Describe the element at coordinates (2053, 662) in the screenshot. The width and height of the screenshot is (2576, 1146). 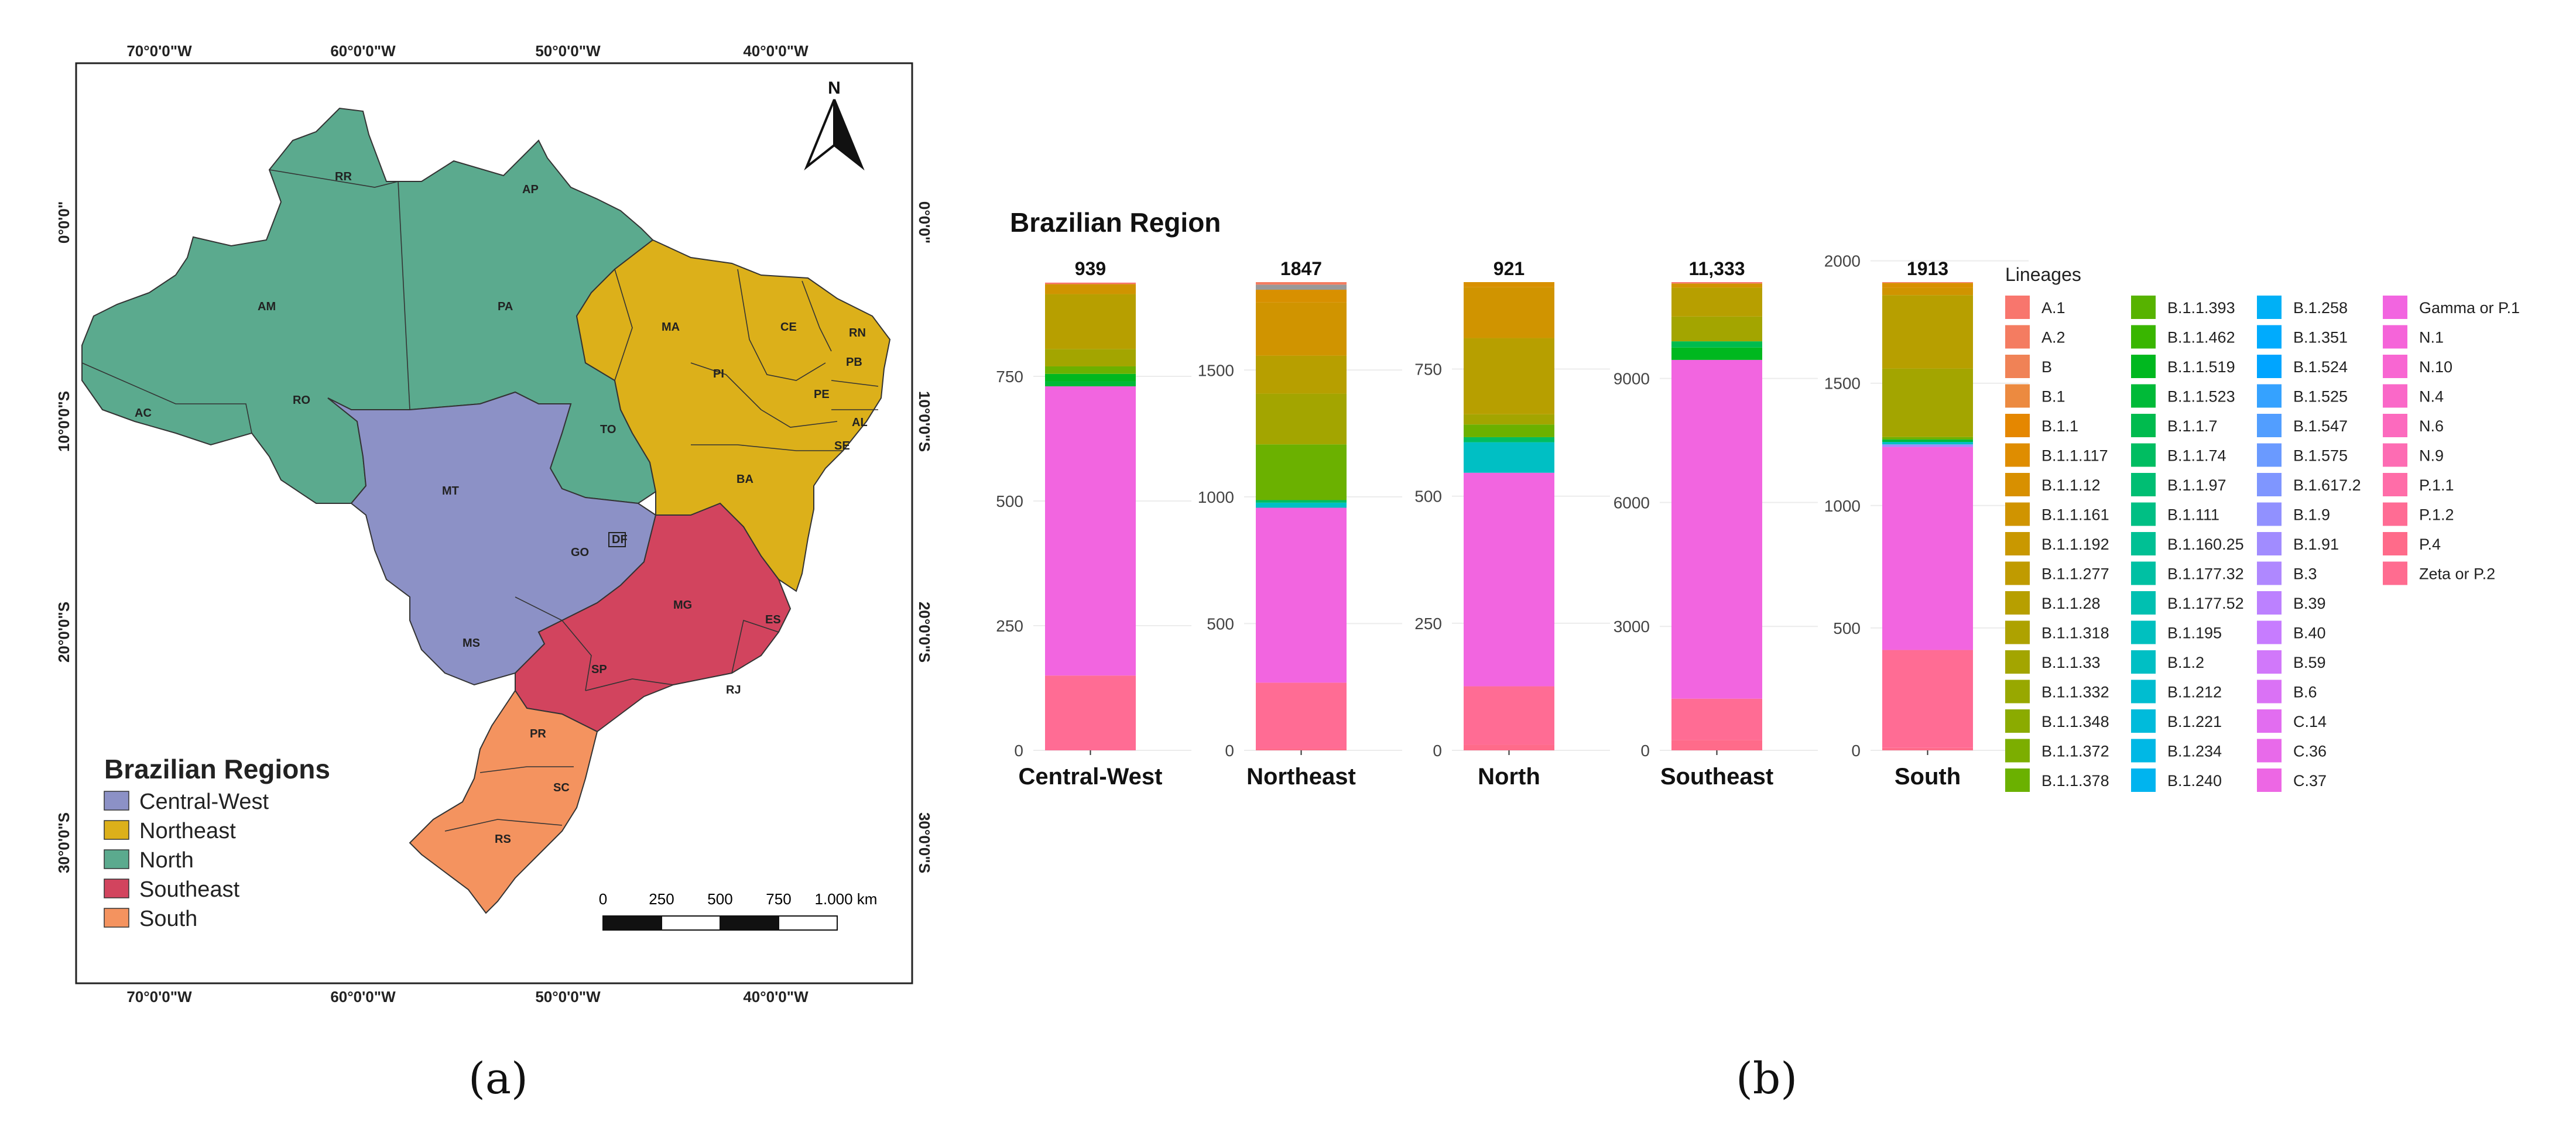
I see `legend-item: B.1.1.33` at that location.